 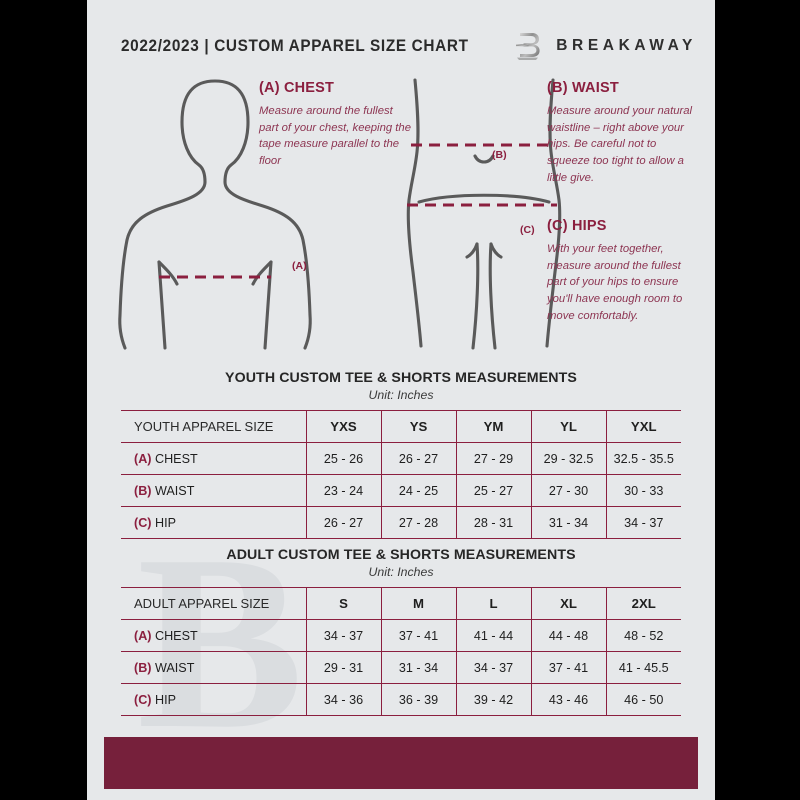 What do you see at coordinates (493, 458) in the screenshot?
I see `youth-chest-2: 27 - 29` at bounding box center [493, 458].